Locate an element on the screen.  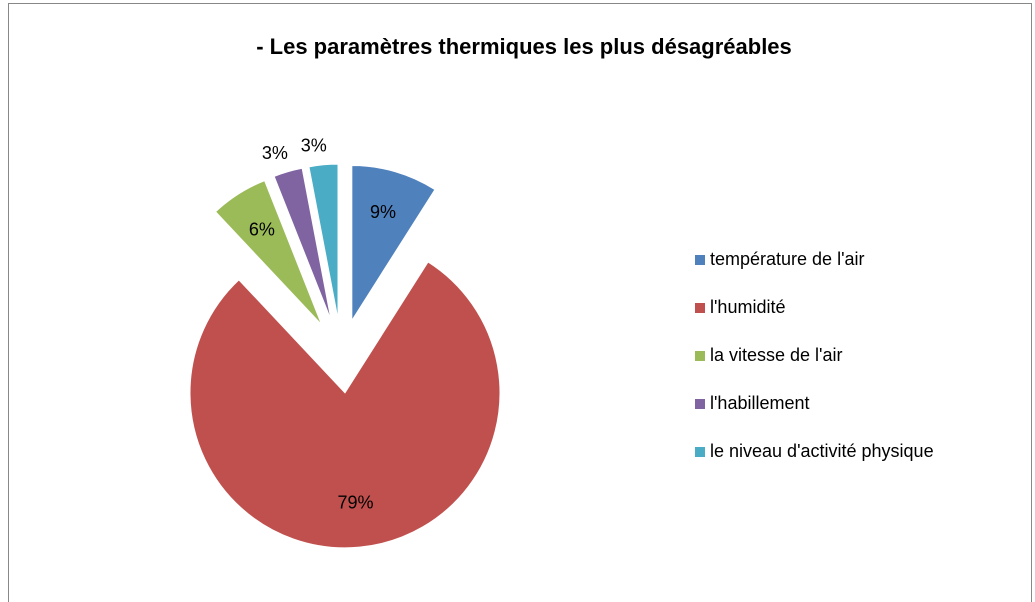
legend-label: l'humidité is located at coordinates (747, 307).